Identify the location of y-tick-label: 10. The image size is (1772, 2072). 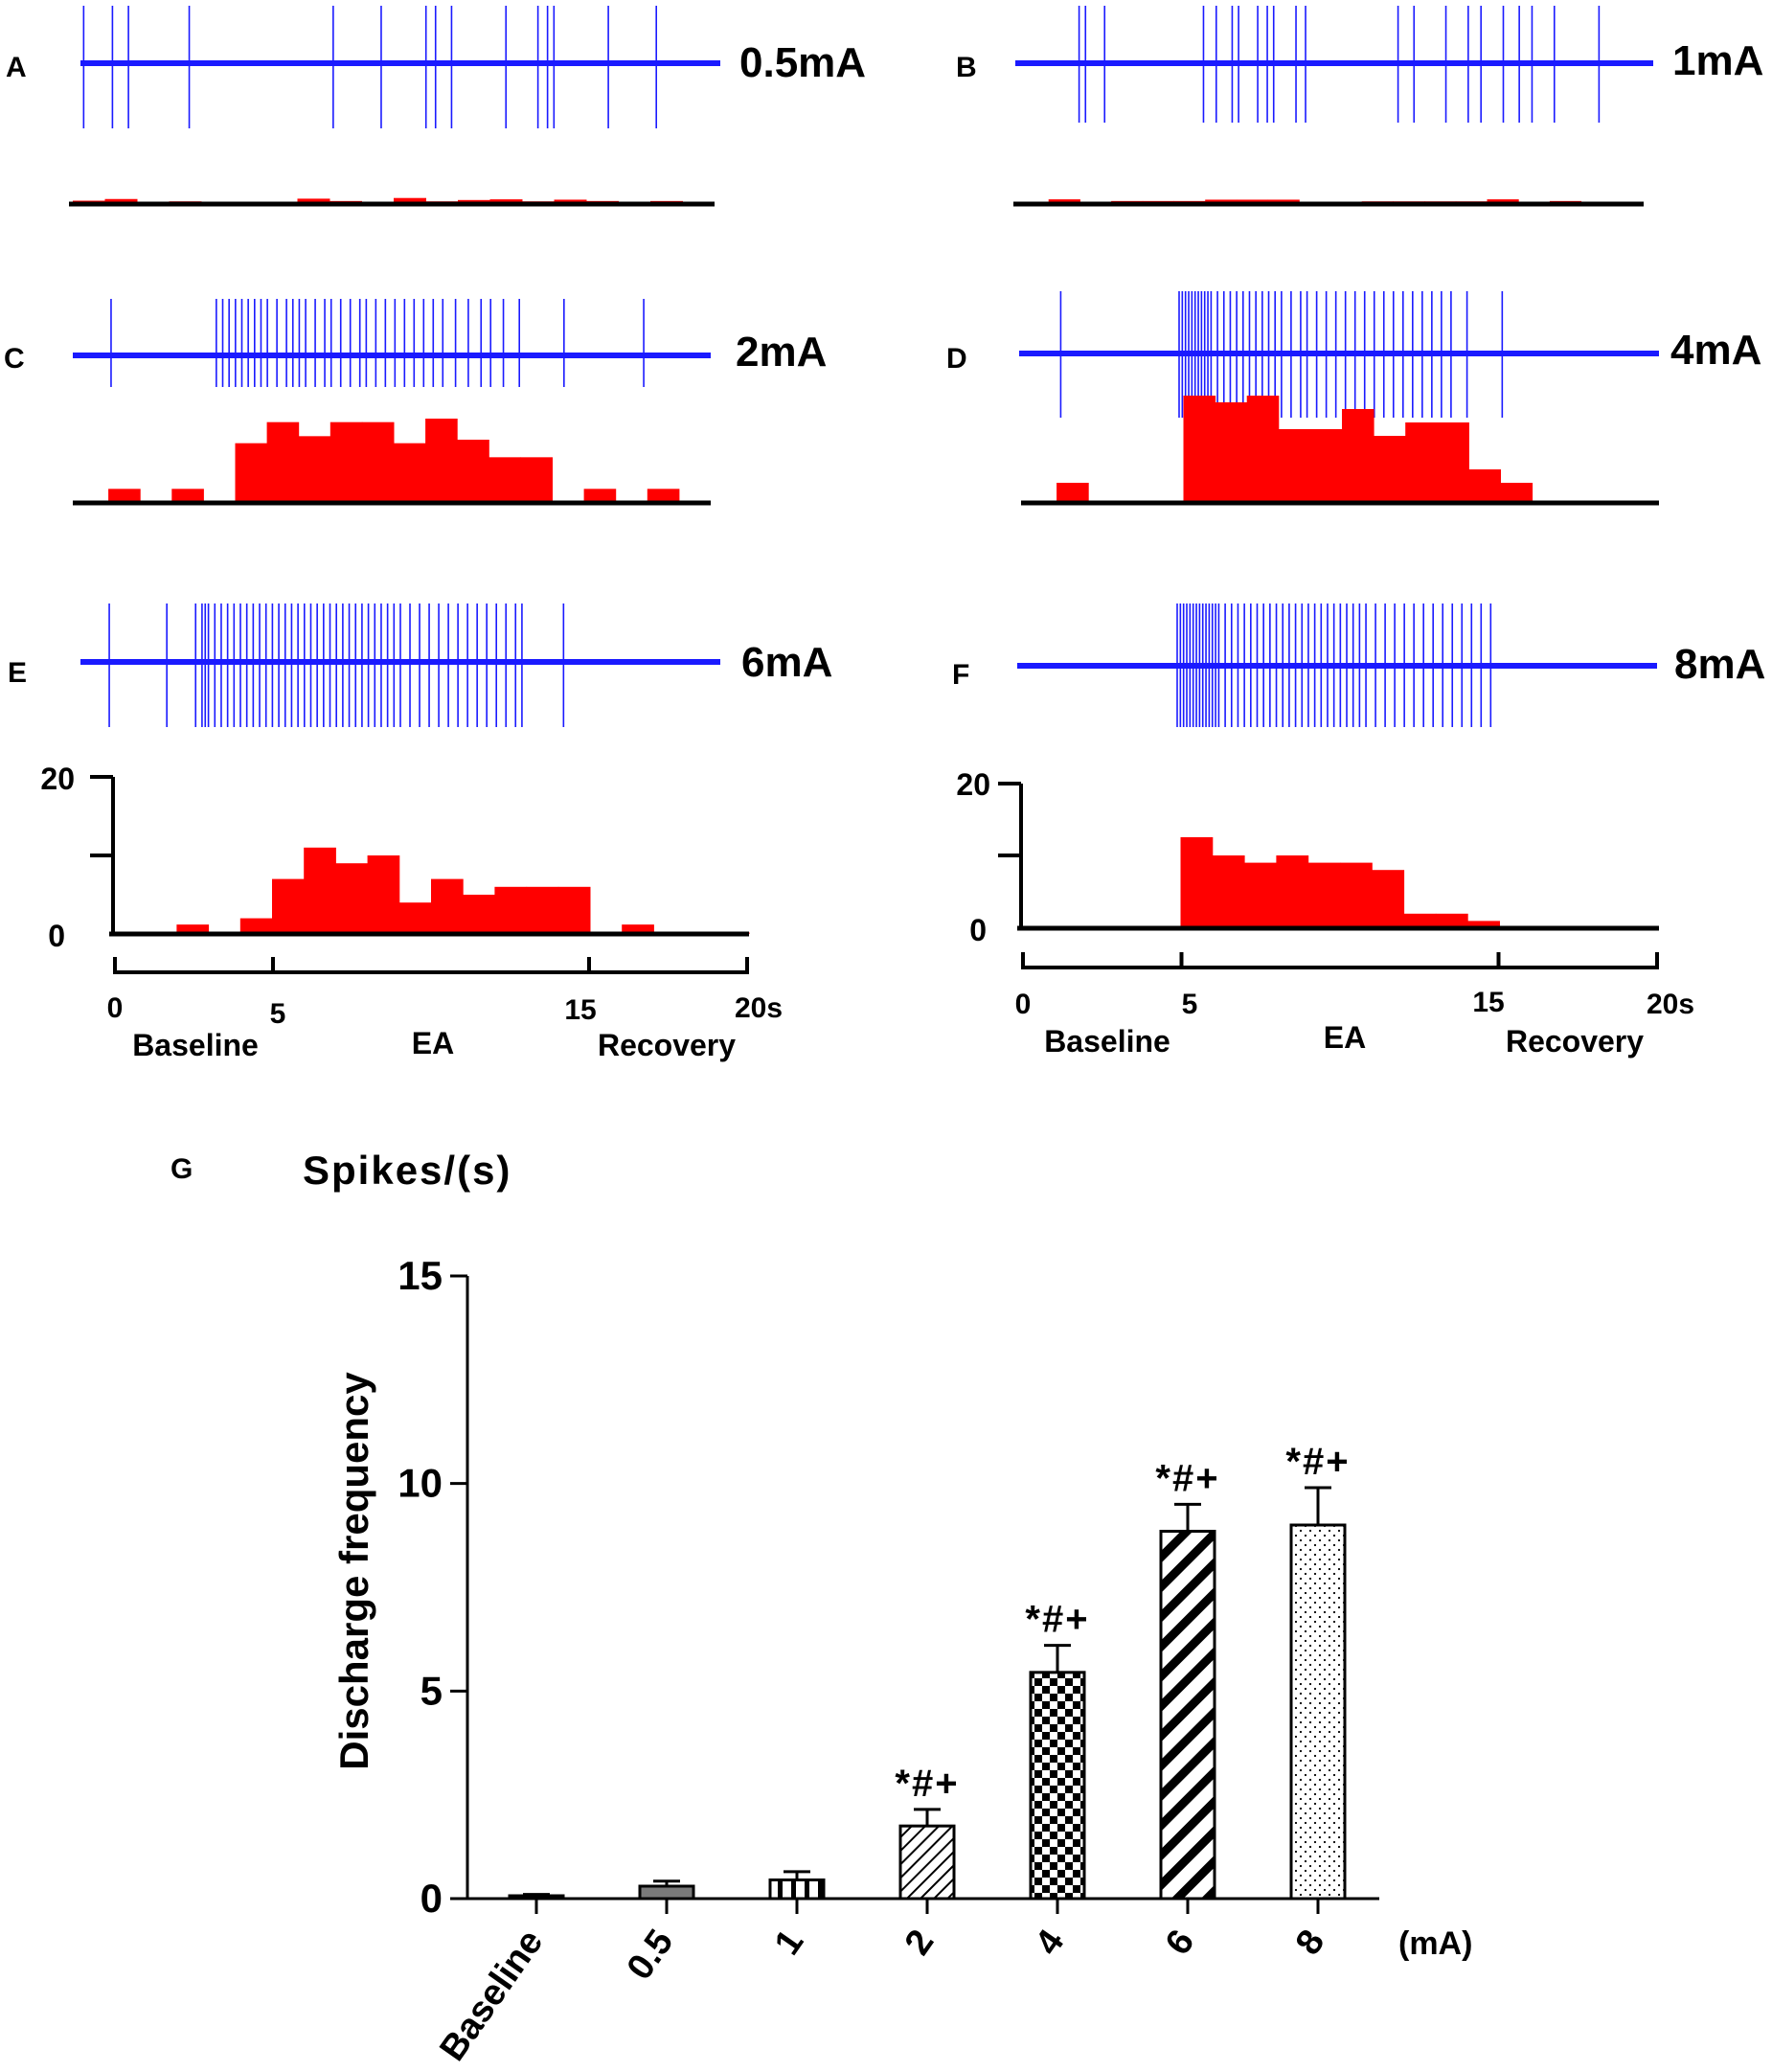
(420, 1483).